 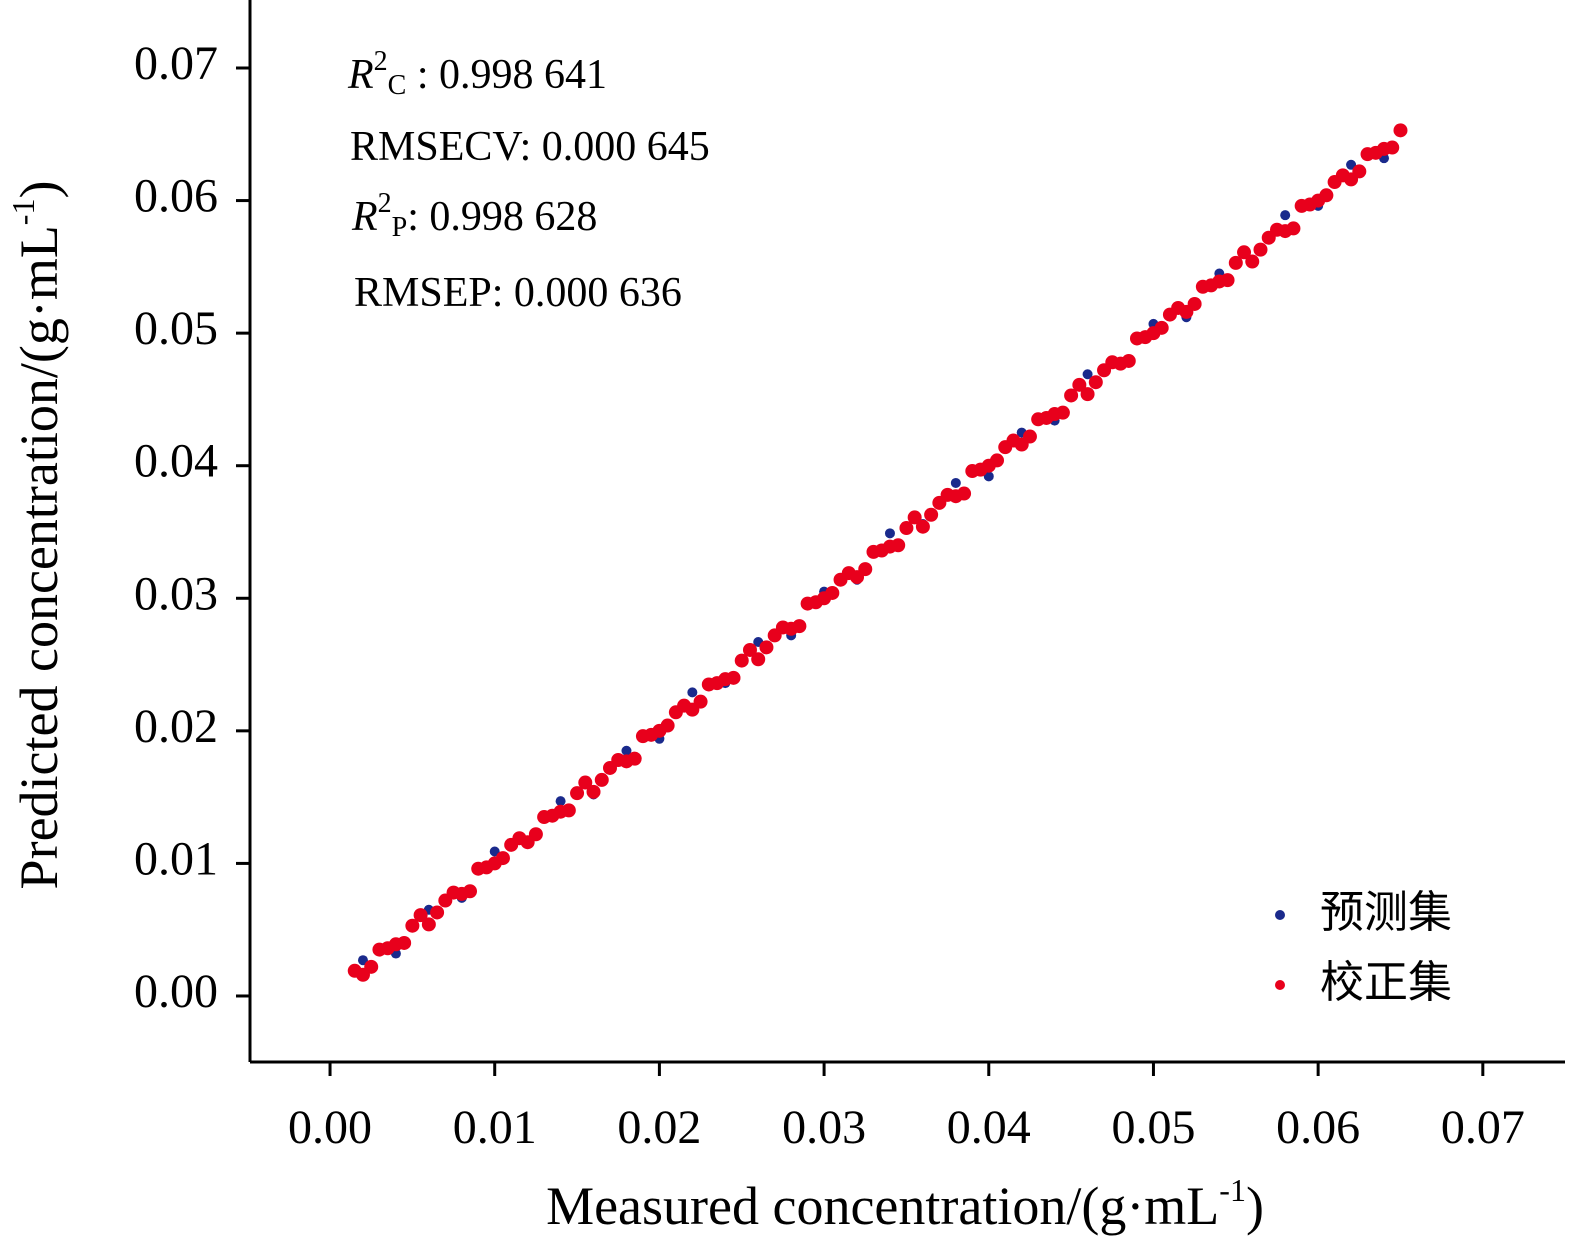 What do you see at coordinates (23, 212) in the screenshot?
I see `ylabel-sup: -1` at bounding box center [23, 212].